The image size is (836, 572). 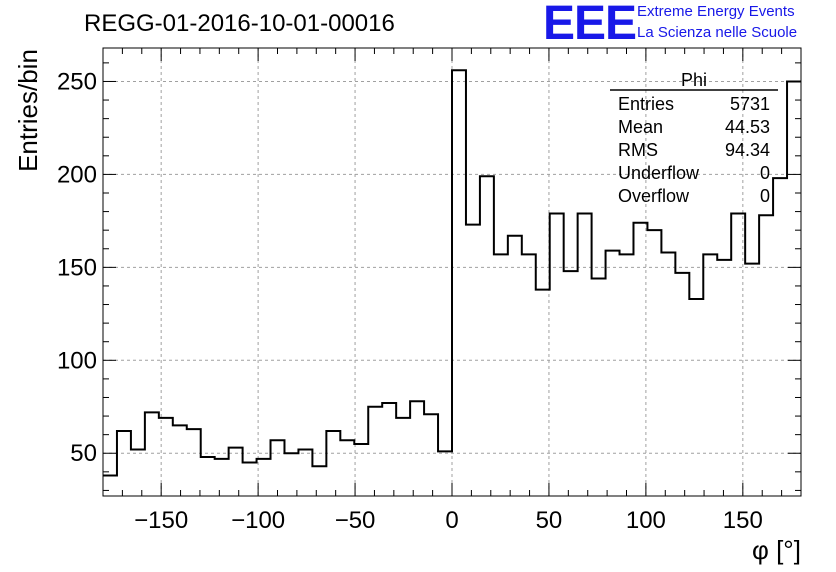 What do you see at coordinates (77, 174) in the screenshot?
I see `y-tick-label: 200` at bounding box center [77, 174].